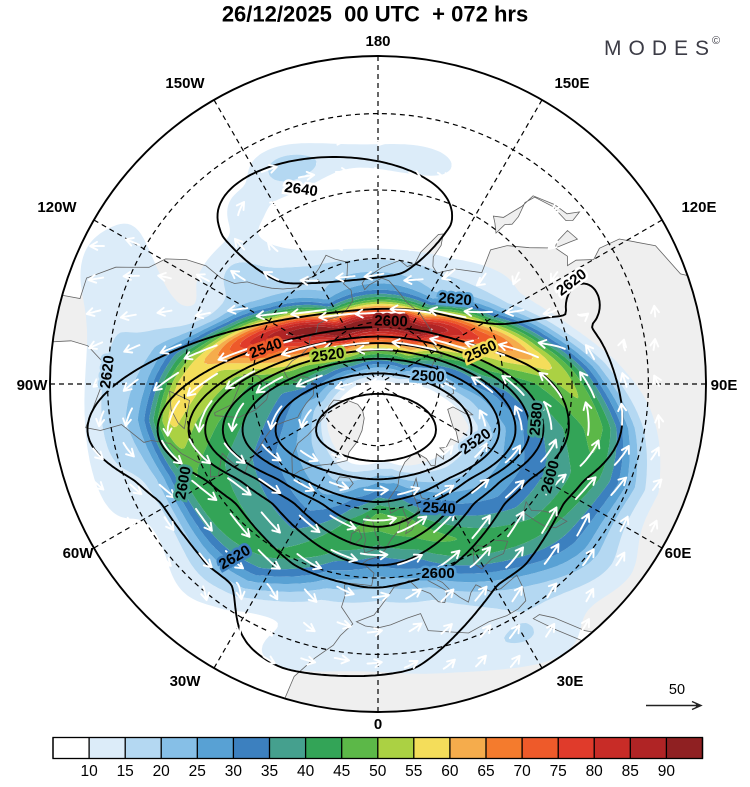  Describe the element at coordinates (522, 771) in the screenshot. I see `svg-text: 70` at that location.